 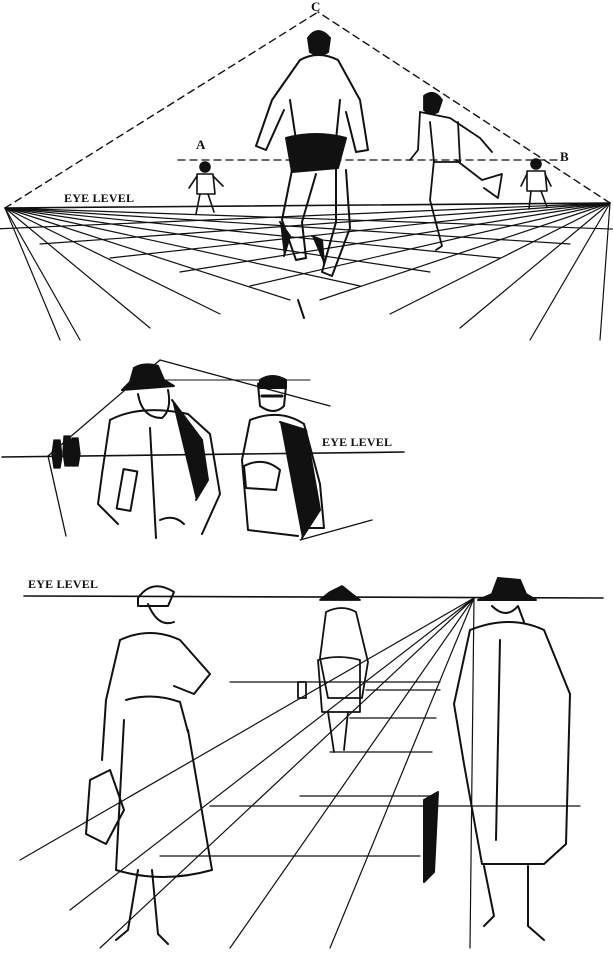 I want to click on figure-b-small-runner, so click(x=536, y=184).